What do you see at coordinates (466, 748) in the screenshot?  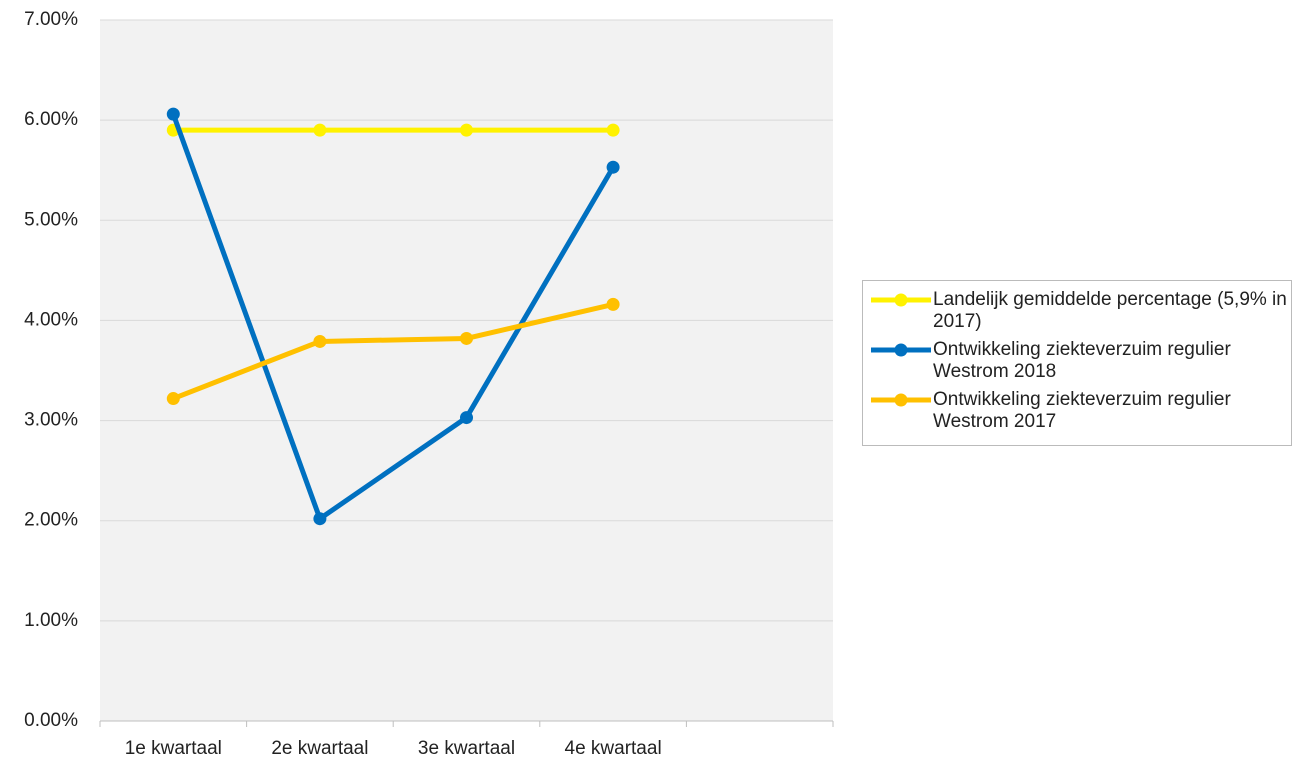 I see `x-tick-label: 3e kwartaal` at bounding box center [466, 748].